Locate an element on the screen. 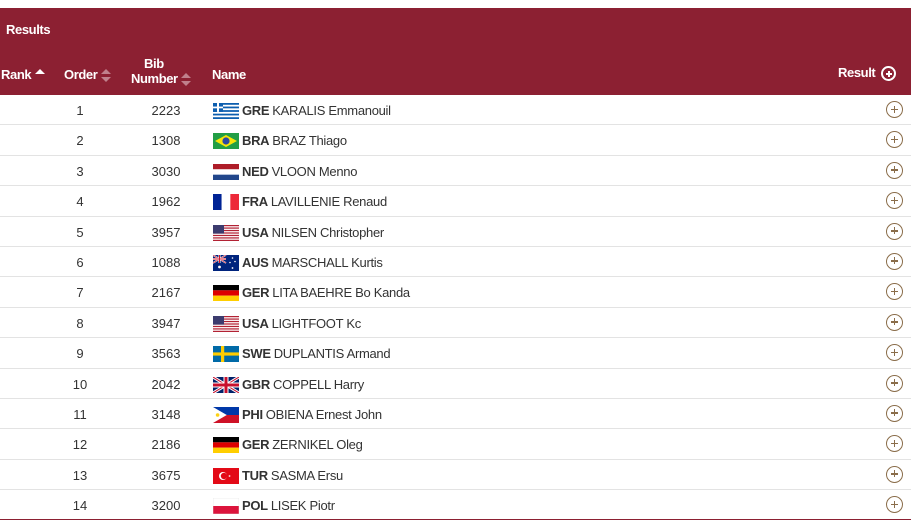  order-cell: 3 is located at coordinates (80, 171).